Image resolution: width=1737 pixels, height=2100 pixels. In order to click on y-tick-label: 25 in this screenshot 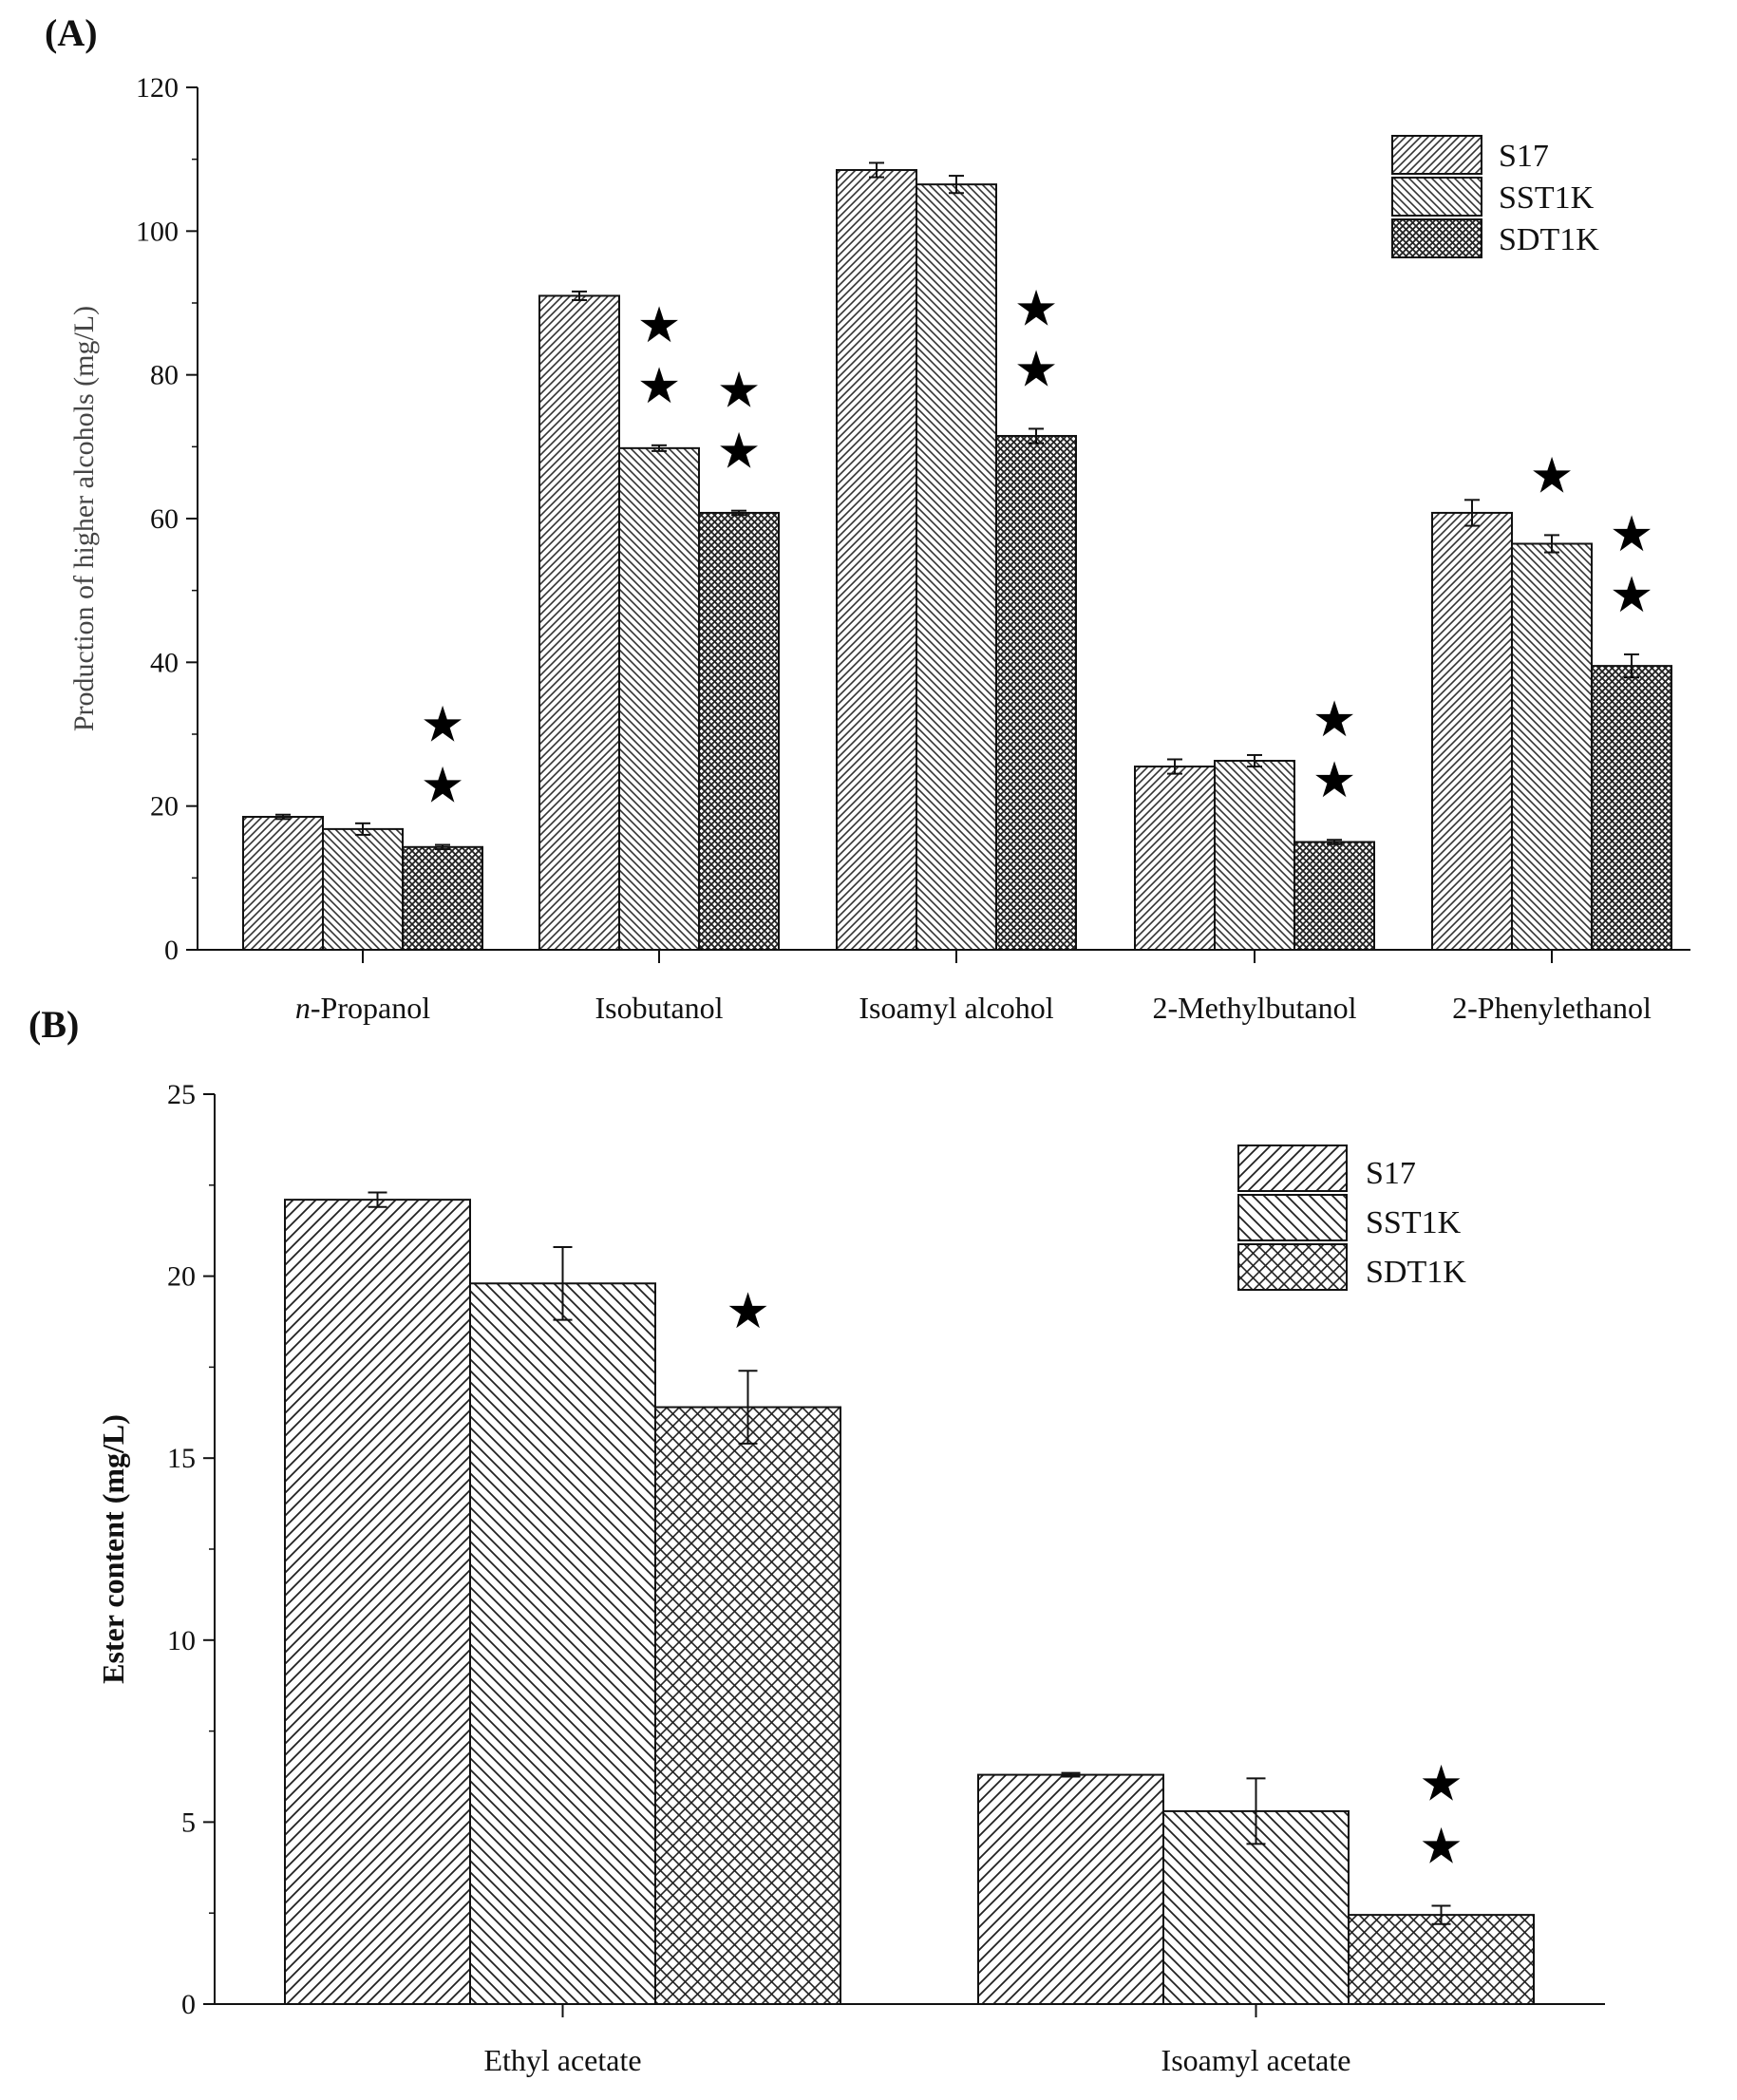, I will do `click(181, 1095)`.